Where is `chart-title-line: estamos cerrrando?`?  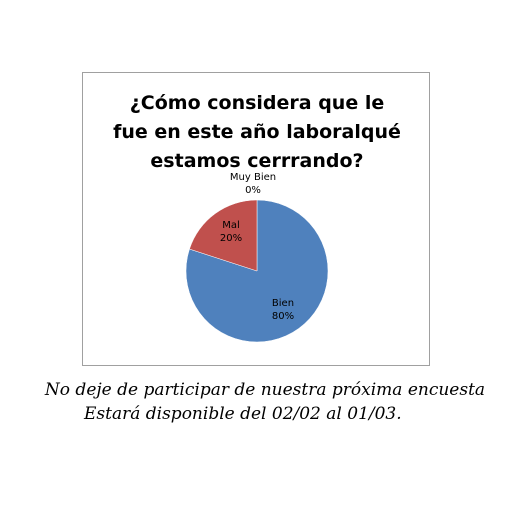
chart-title-line: estamos cerrrando? is located at coordinates (257, 161).